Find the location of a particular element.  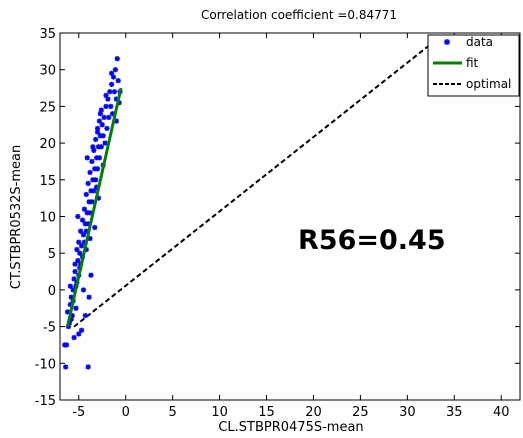

x-axis-title: CL.STBPR0475S-mean is located at coordinates (290, 427).